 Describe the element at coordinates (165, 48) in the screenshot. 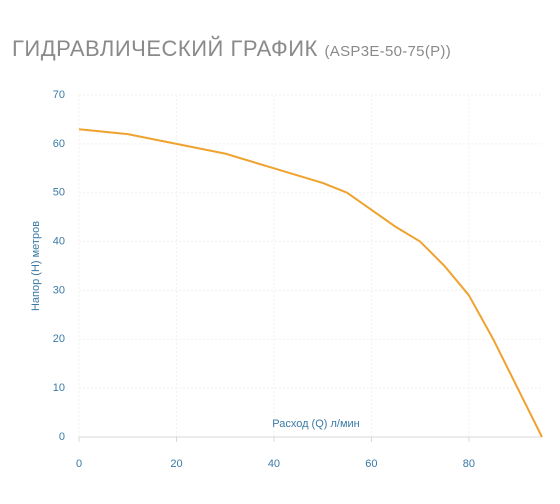

I see `chart-title: ГИДРАВЛИЧЕСКИЙ ГРАФИК` at that location.